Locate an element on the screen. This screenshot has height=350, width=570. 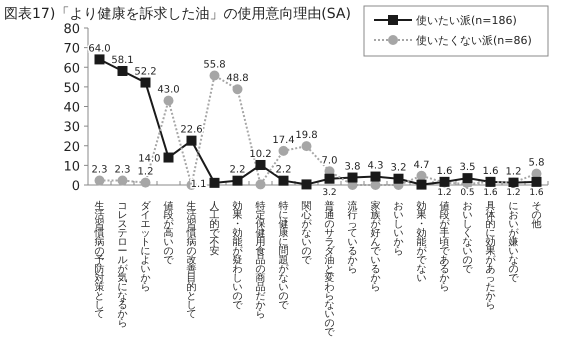
category-label: 普通のサラダ油と変わらないので is located at coordinates (329, 269).